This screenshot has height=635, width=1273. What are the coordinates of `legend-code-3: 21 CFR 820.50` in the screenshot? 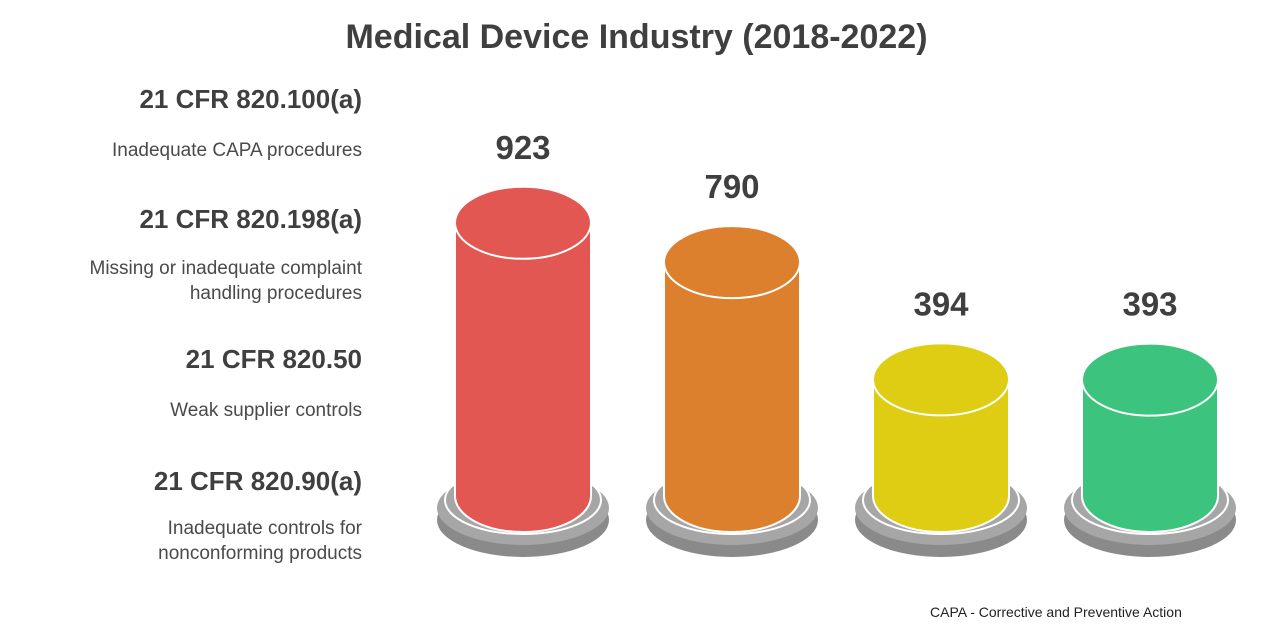 It's located at (273, 359).